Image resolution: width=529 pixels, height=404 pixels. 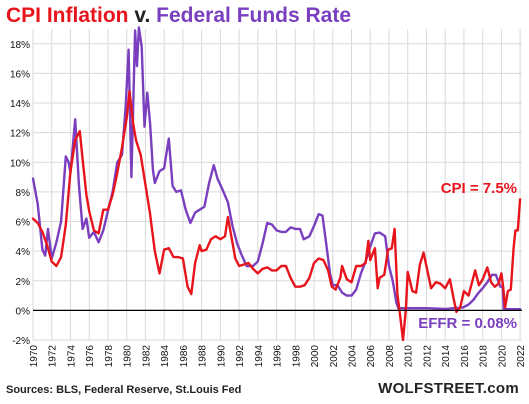 What do you see at coordinates (184, 356) in the screenshot?
I see `x-tick-label: 1986` at bounding box center [184, 356].